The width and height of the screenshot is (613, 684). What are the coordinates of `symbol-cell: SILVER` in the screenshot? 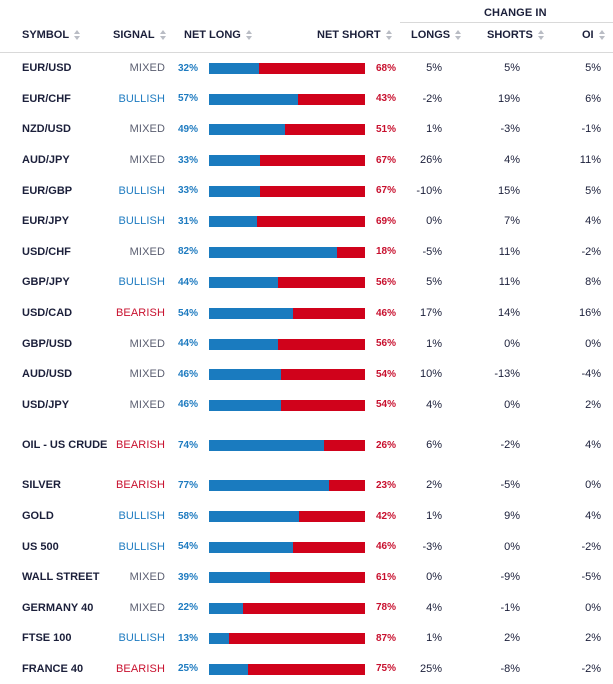 It's located at (41, 485).